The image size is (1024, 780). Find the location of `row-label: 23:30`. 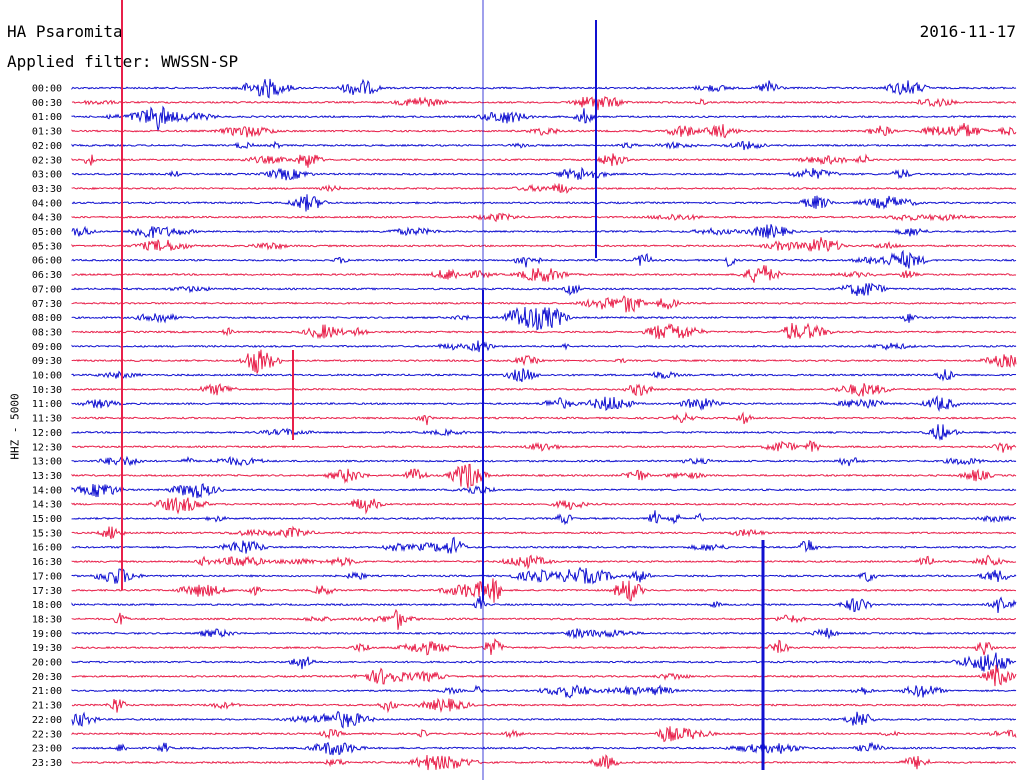

row-label: 23:30 is located at coordinates (47, 763).